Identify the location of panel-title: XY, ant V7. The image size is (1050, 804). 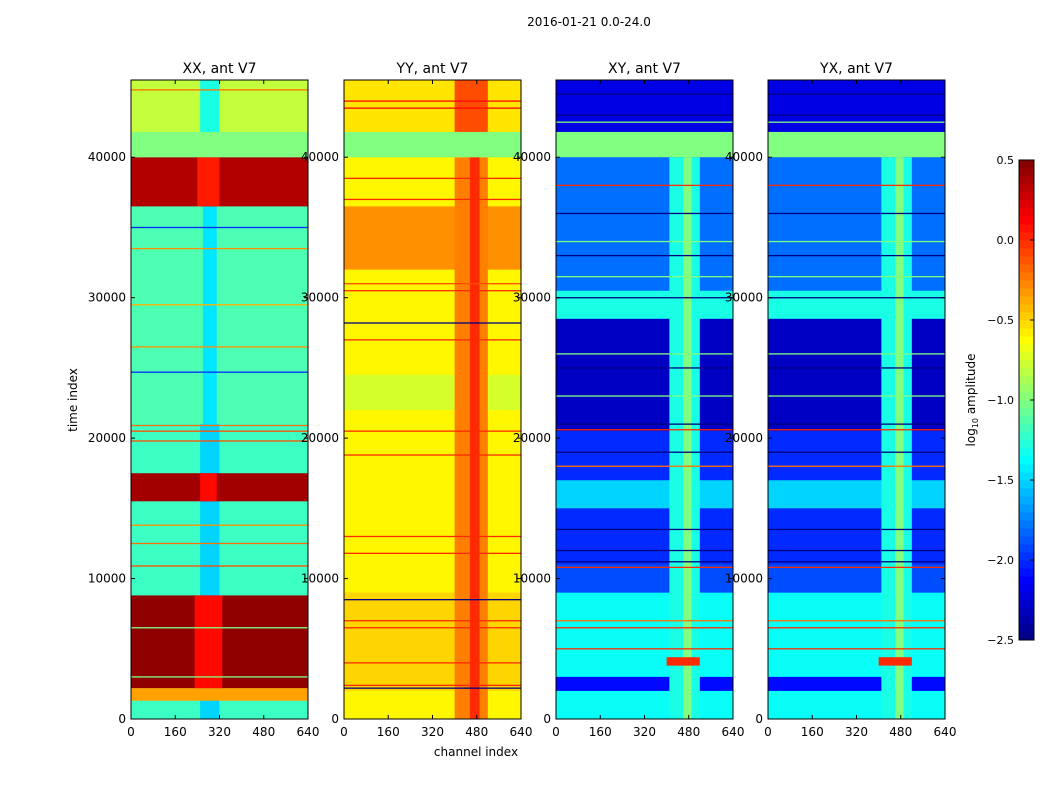
(644, 69).